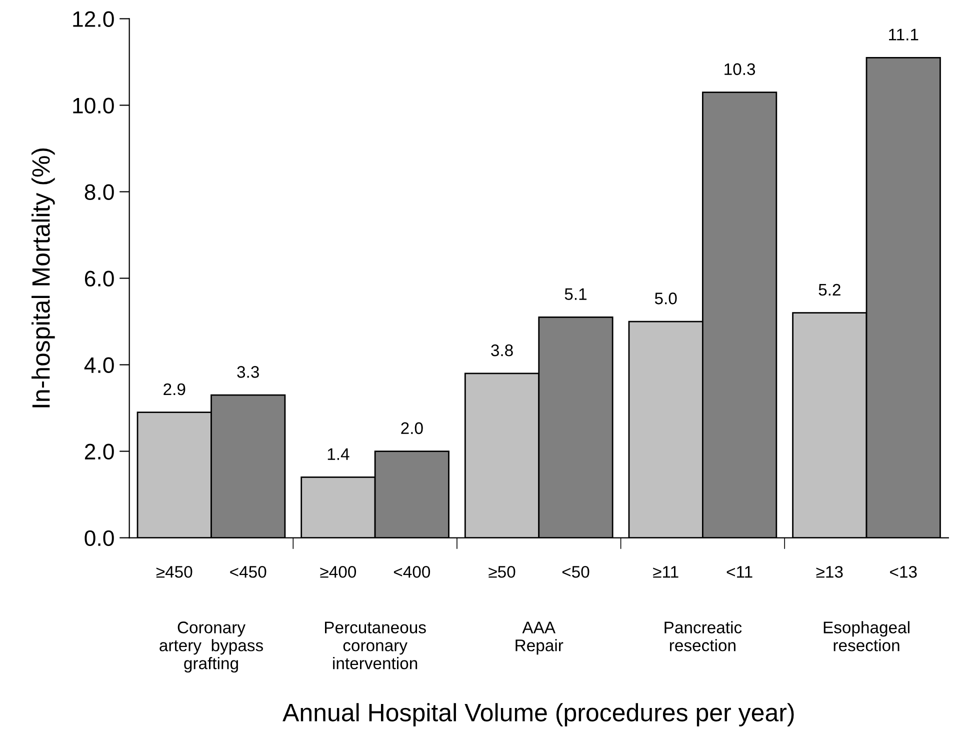 The width and height of the screenshot is (958, 749). I want to click on data-label: 11.1, so click(903, 34).